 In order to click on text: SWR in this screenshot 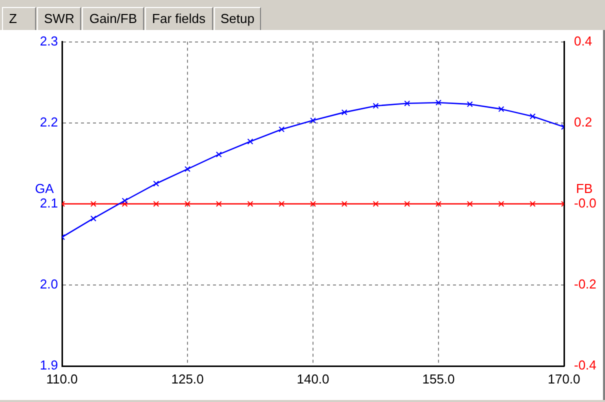, I will do `click(59, 18)`.